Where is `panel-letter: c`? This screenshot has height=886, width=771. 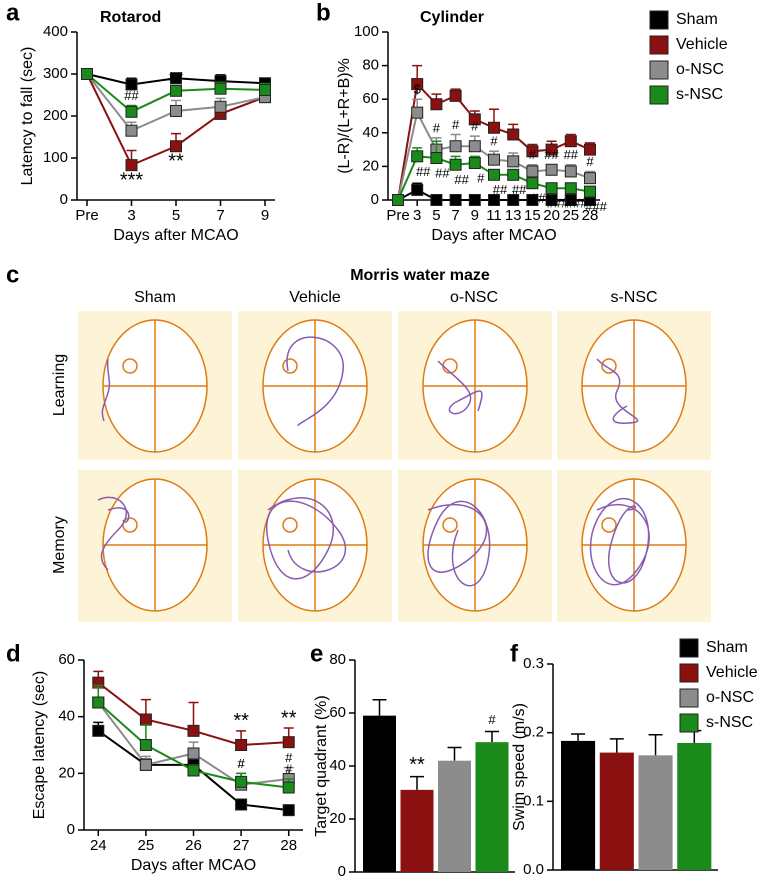
panel-letter: c is located at coordinates (12, 274).